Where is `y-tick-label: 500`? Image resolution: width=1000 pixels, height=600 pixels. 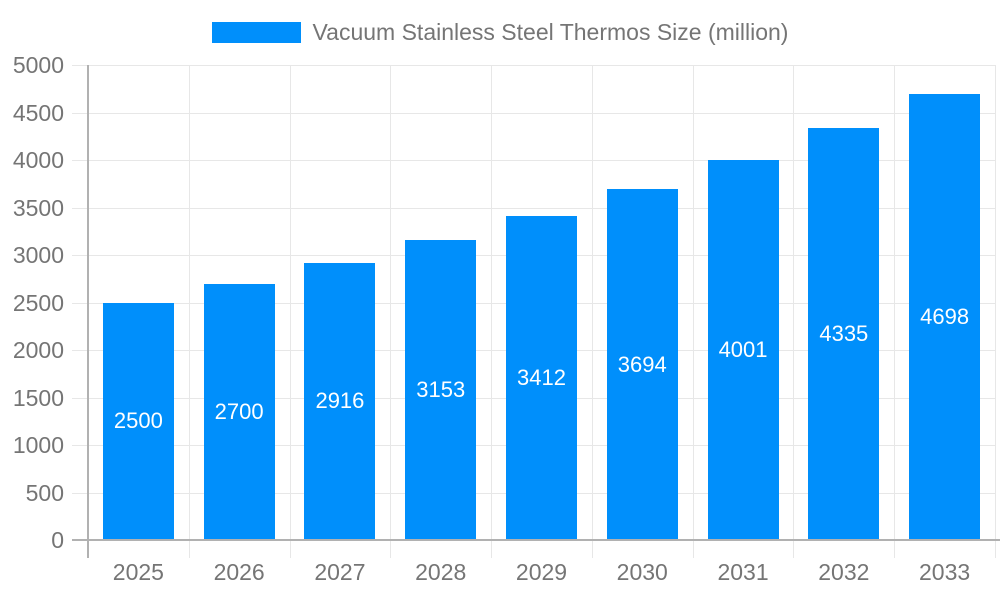
y-tick-label: 500 is located at coordinates (44, 492).